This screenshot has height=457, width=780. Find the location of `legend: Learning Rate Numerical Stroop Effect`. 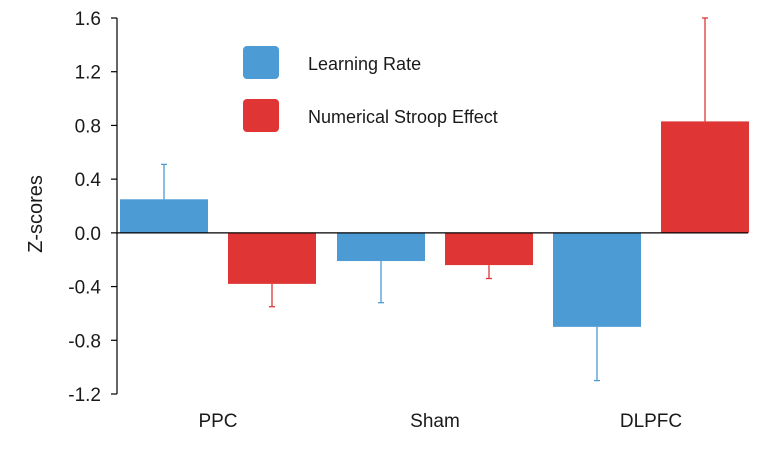

legend: Learning Rate Numerical Stroop Effect is located at coordinates (370, 89).